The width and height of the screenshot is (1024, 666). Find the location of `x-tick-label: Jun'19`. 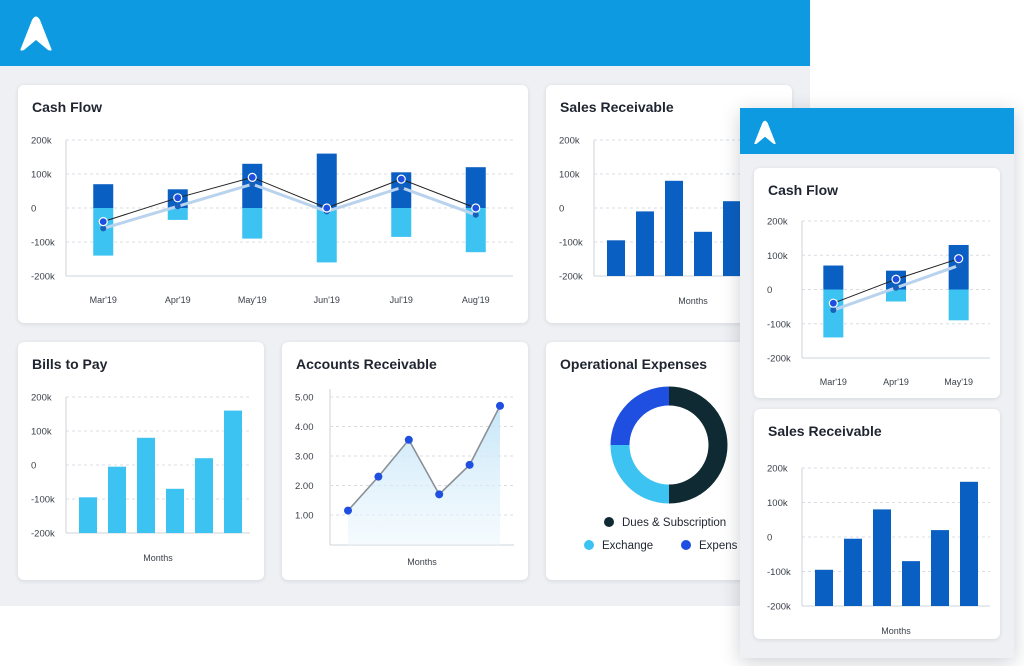

x-tick-label: Jun'19 is located at coordinates (327, 300).